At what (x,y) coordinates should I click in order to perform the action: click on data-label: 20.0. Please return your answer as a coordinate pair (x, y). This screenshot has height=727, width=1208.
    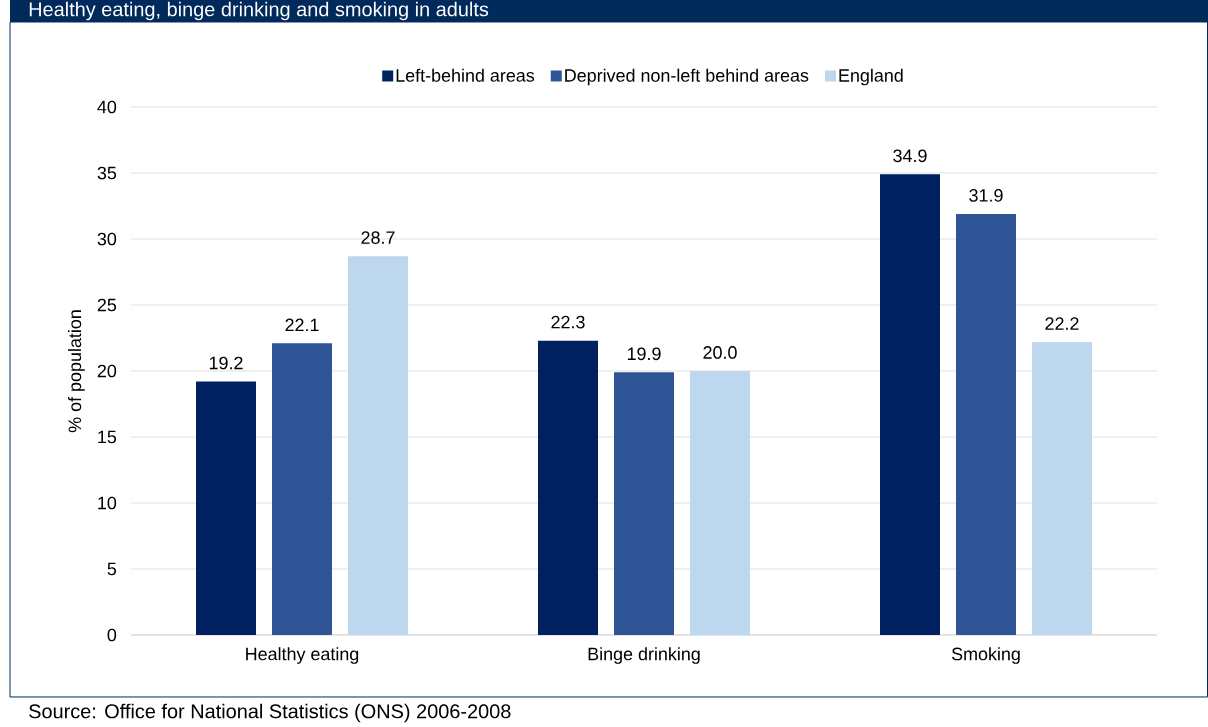
    Looking at the image, I should click on (720, 352).